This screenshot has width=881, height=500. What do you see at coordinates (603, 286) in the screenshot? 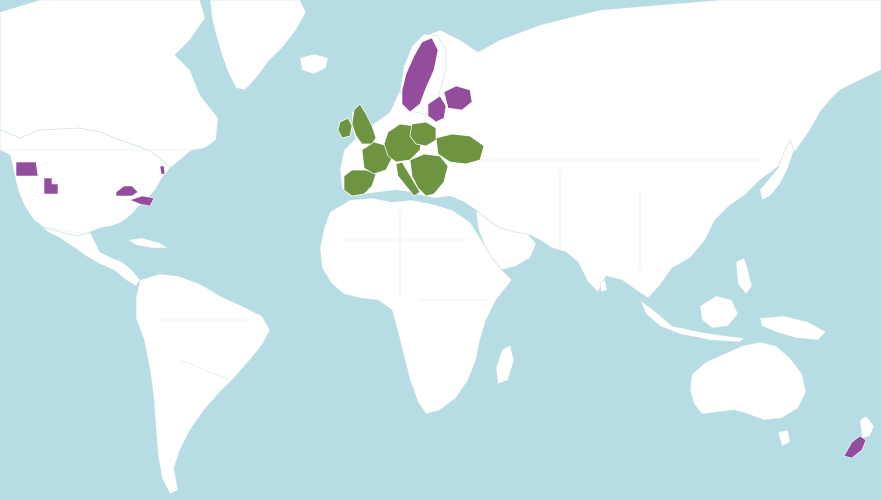
I see `landmass-sri-lanka` at bounding box center [603, 286].